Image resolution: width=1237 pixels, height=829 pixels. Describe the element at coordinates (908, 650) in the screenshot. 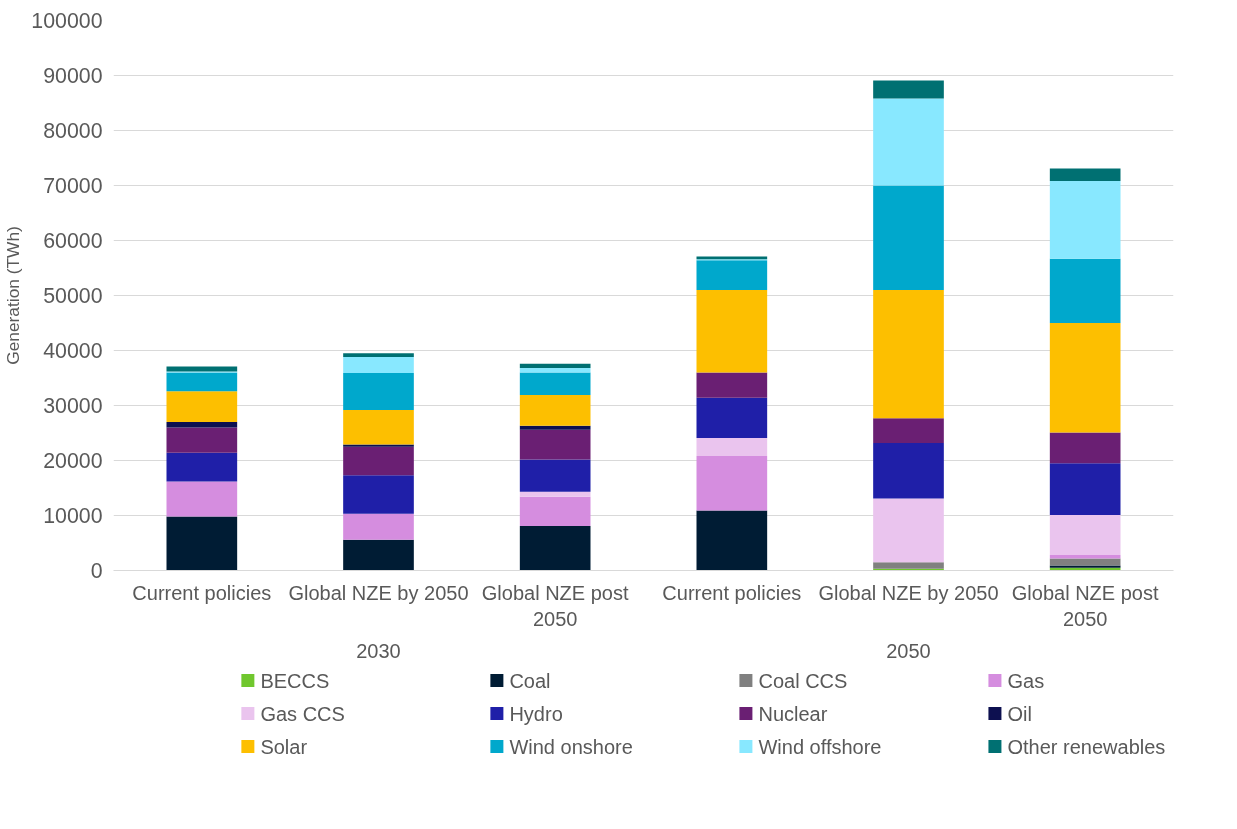

I see `text: 2050` at that location.